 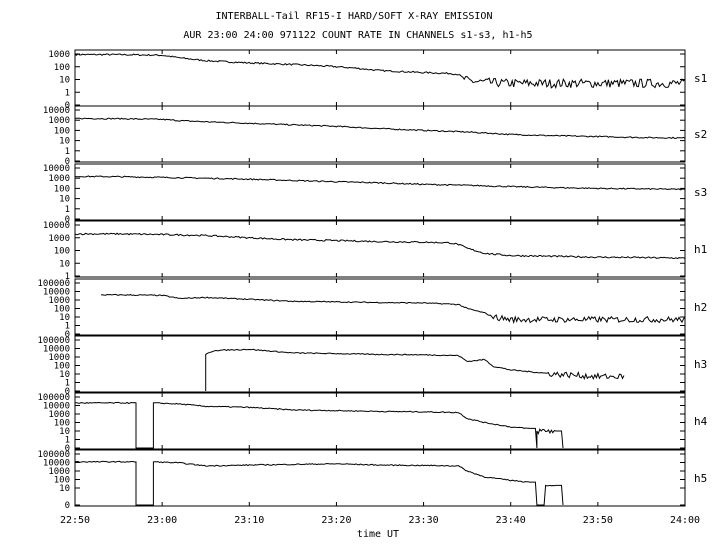 I want to click on x-tick-label: 23:40, so click(x=511, y=520).